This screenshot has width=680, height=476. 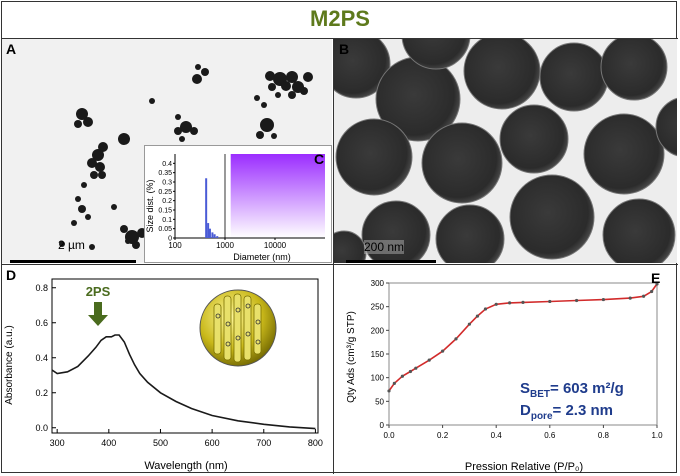 I want to click on absorbance-y-tick-label: 0.2, so click(x=41, y=393).